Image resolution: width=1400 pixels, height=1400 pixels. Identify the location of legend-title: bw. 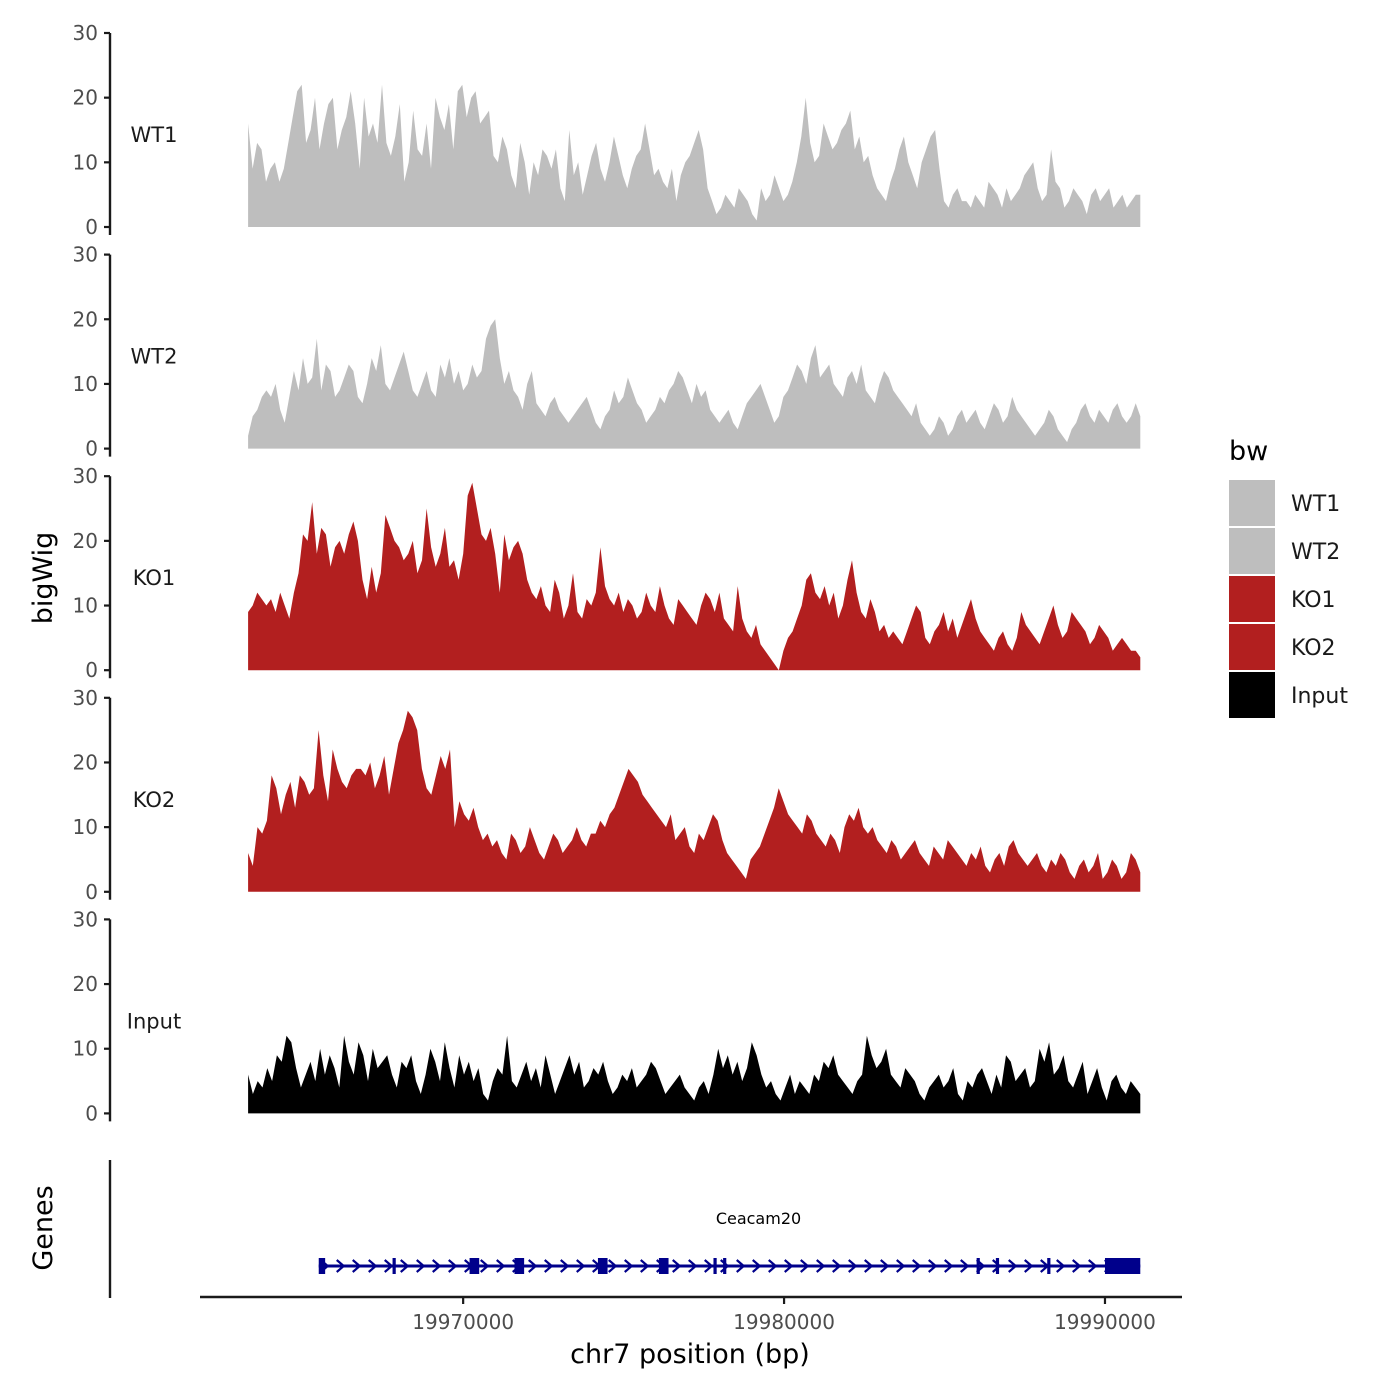
(1248, 451).